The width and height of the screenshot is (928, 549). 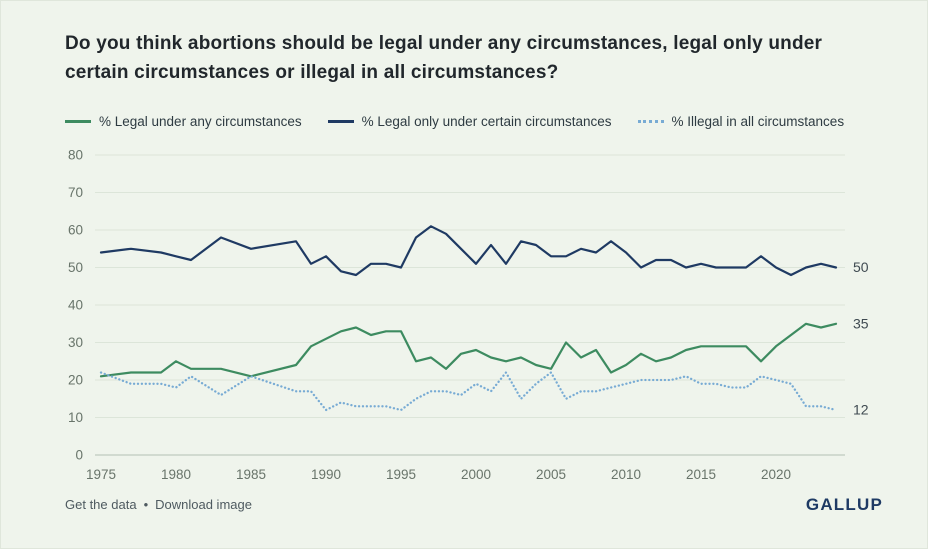 I want to click on y-tick-label: 80, so click(x=75, y=154).